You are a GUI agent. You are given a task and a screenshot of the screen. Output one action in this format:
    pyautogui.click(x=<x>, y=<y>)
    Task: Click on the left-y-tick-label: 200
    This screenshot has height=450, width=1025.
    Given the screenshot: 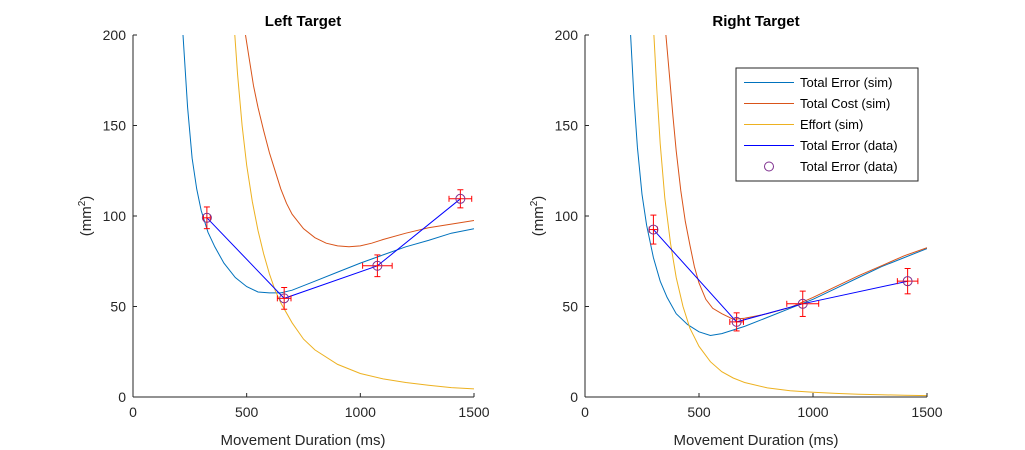 What is the action you would take?
    pyautogui.click(x=115, y=35)
    